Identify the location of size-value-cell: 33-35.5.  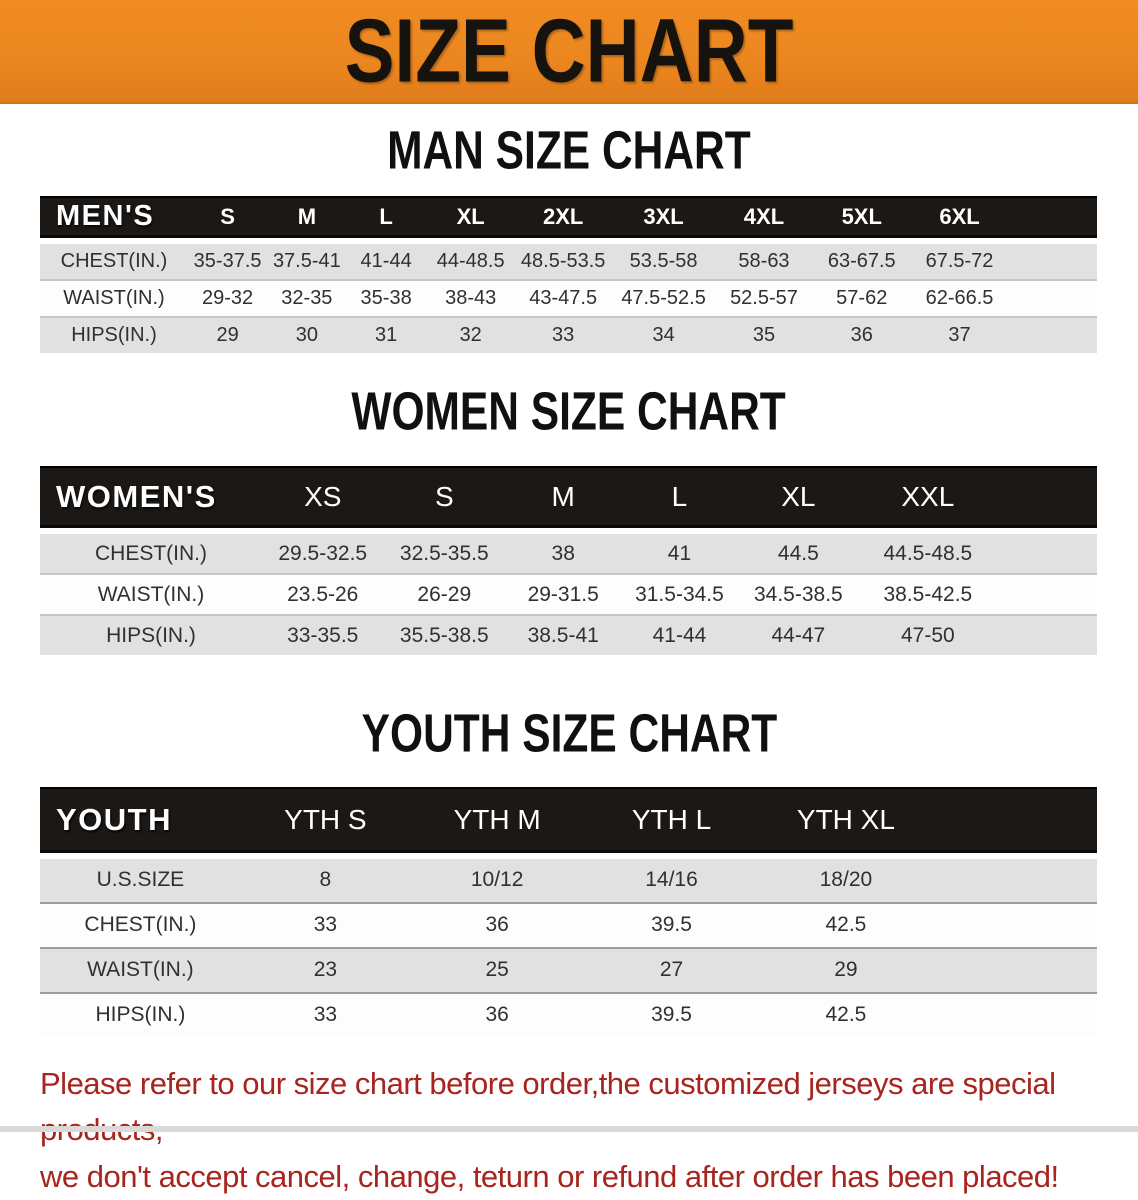
(323, 634).